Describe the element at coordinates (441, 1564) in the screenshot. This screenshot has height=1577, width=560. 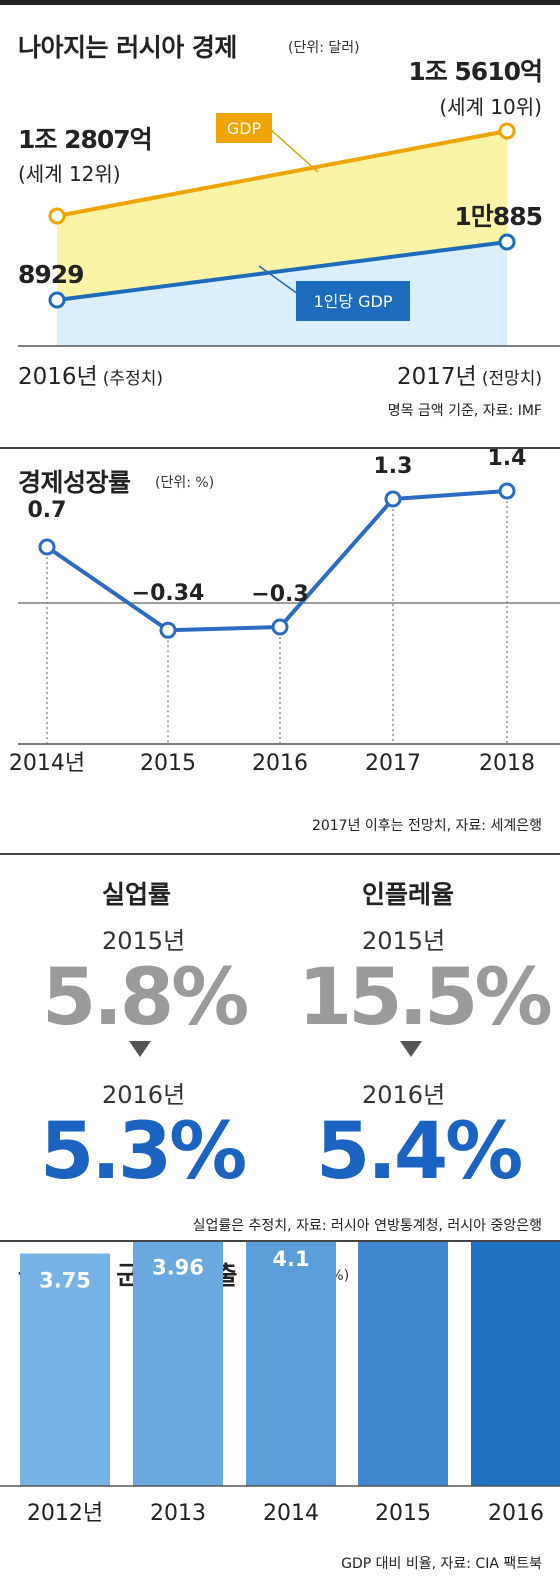
I see `military-source: GDP 대비 비율, 자료: CIA 팩트북` at that location.